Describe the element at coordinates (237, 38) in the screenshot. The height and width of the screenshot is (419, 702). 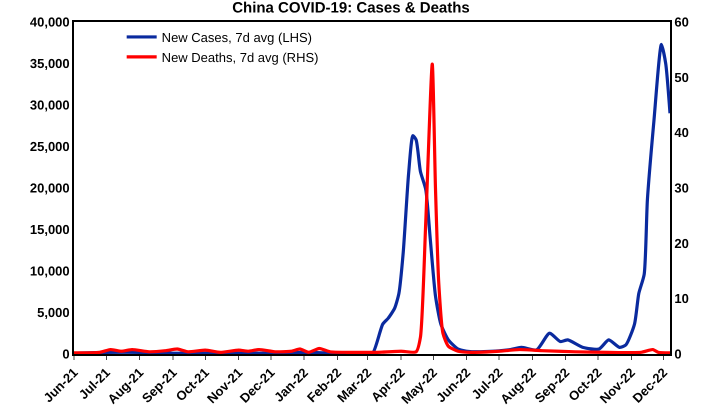
I see `legend-label: New Cases, 7d avg (LHS)` at that location.